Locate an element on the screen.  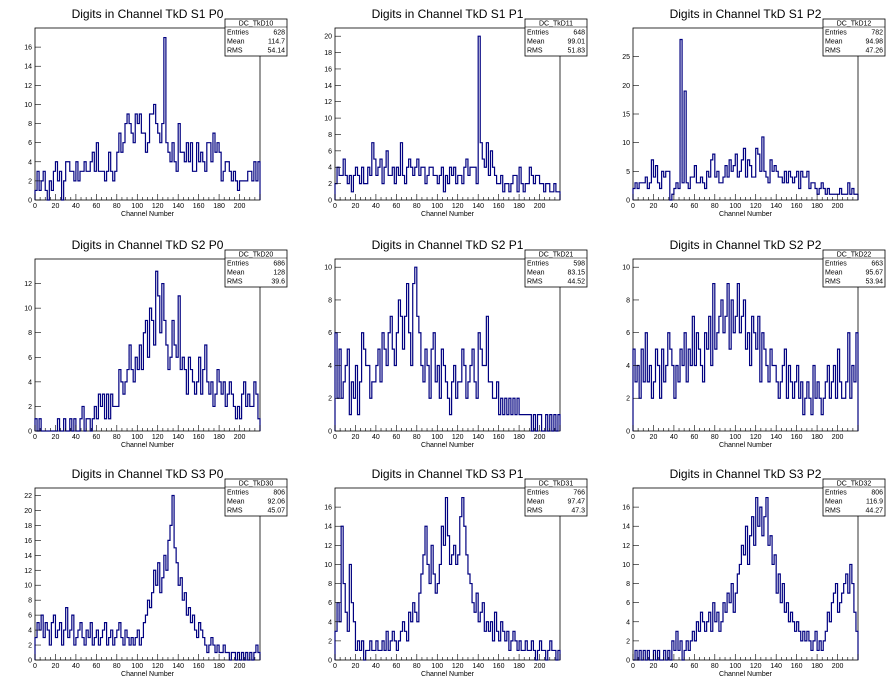
stats-name: DC_TkD30 is located at coordinates (256, 484).